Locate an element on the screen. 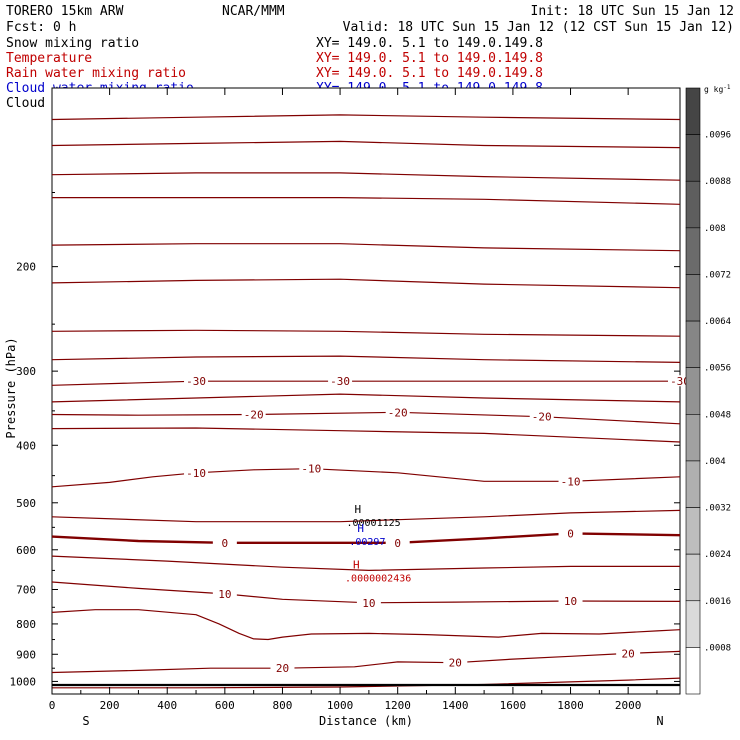 This screenshot has width=740, height=740. contour-label: -20 is located at coordinates (398, 412).